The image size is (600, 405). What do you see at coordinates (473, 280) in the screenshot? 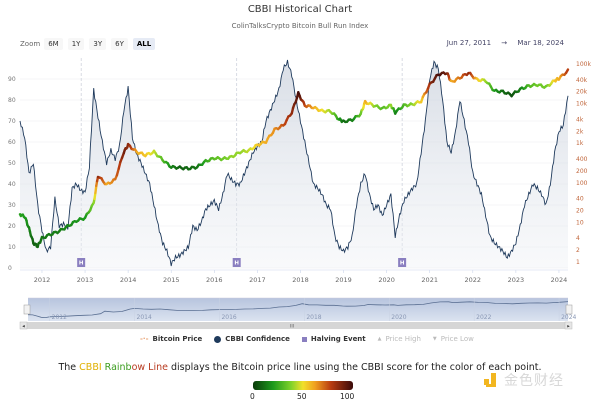
I see `x-tick-label: 2022` at bounding box center [473, 280].